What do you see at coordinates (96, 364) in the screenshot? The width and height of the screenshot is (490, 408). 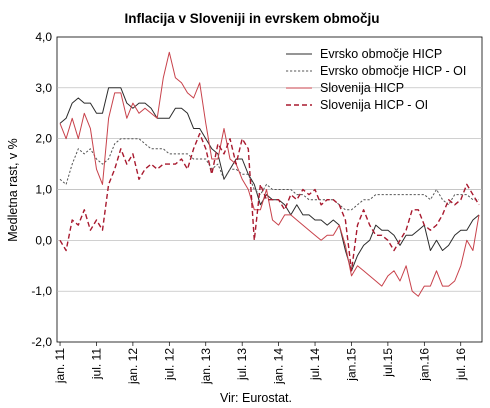 I see `x-tick-label: jul. 11` at bounding box center [96, 364].